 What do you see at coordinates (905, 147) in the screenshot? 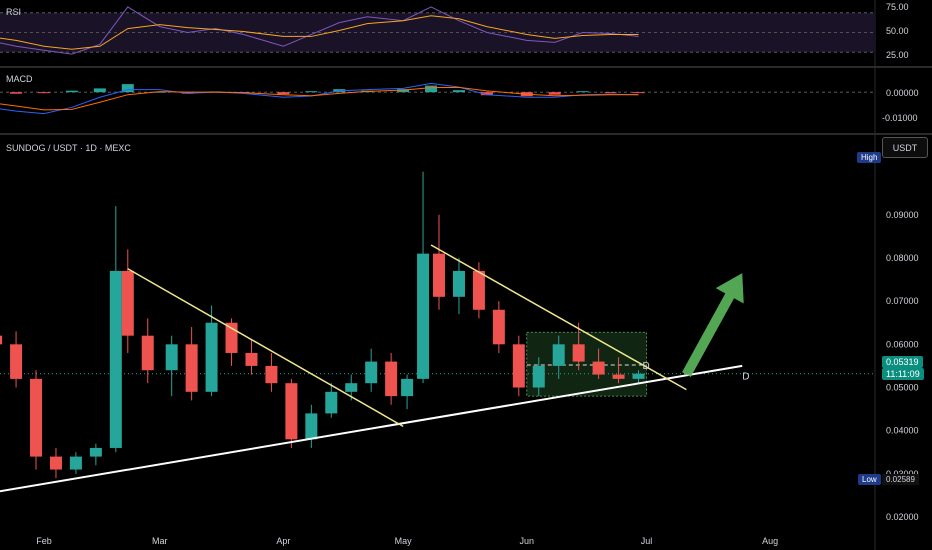
I see `currency-button: USDT` at bounding box center [905, 147].